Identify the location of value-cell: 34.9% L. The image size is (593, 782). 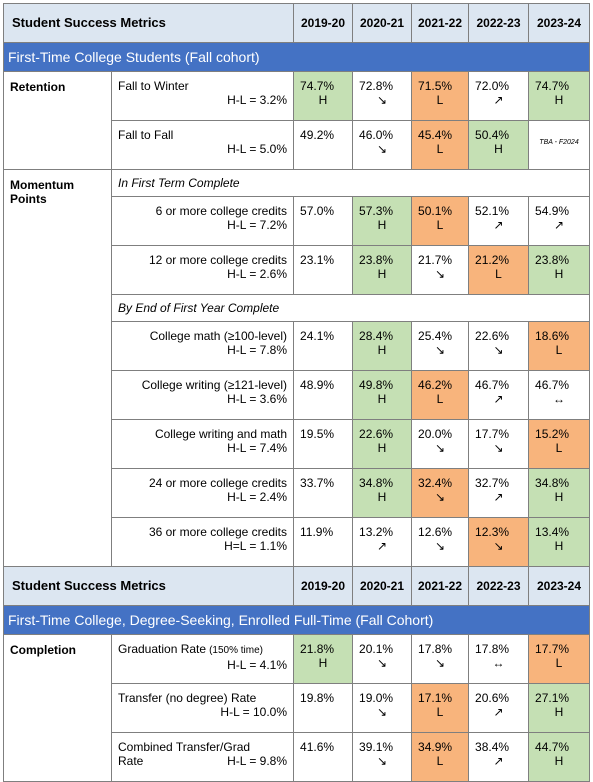
(440, 757).